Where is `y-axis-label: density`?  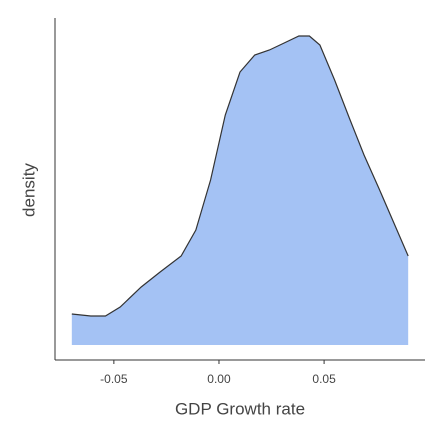
y-axis-label: density is located at coordinates (28, 190).